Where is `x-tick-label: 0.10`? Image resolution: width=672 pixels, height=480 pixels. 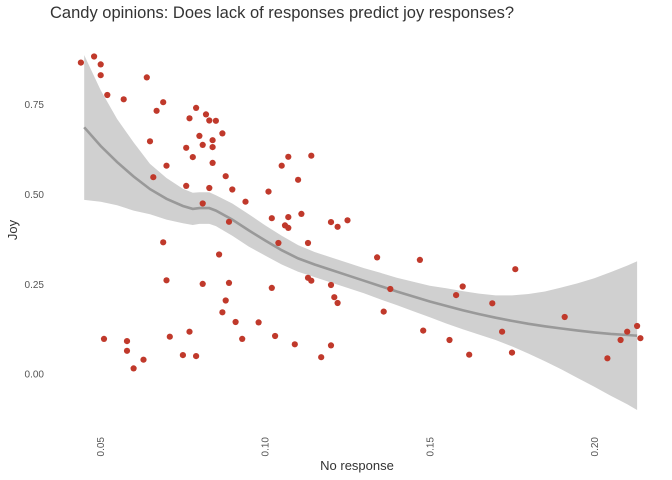
x-tick-label: 0.10 is located at coordinates (266, 447).